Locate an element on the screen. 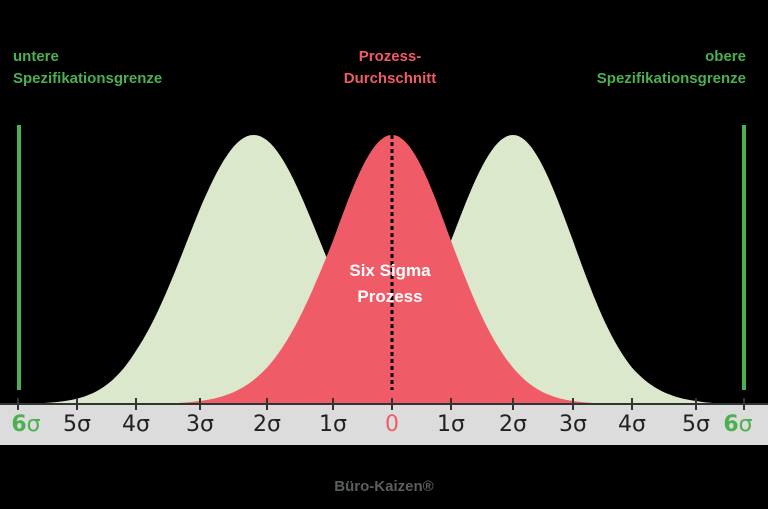  six-sigma-process-label: Six Sigma Prozess is located at coordinates (390, 284).